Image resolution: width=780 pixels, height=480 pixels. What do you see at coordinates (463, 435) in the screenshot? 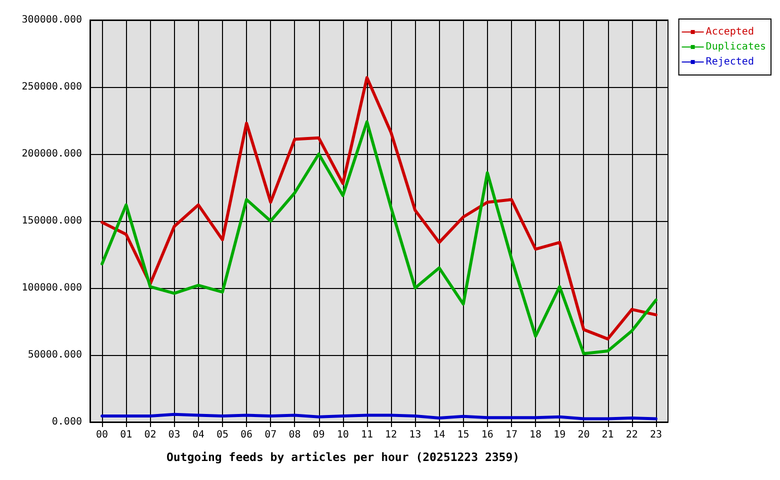
I see `x-tick-label: 15` at bounding box center [463, 435].